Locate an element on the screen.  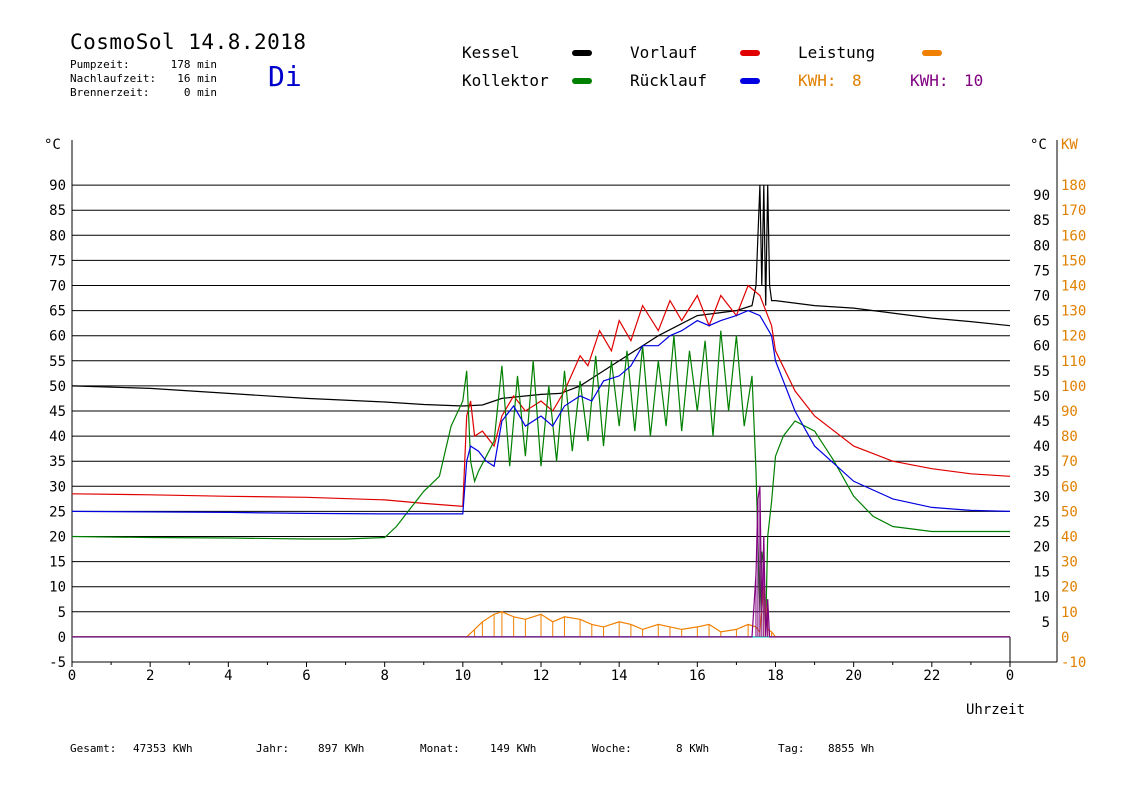
y-tick-right-kw: 0 is located at coordinates (1065, 638).